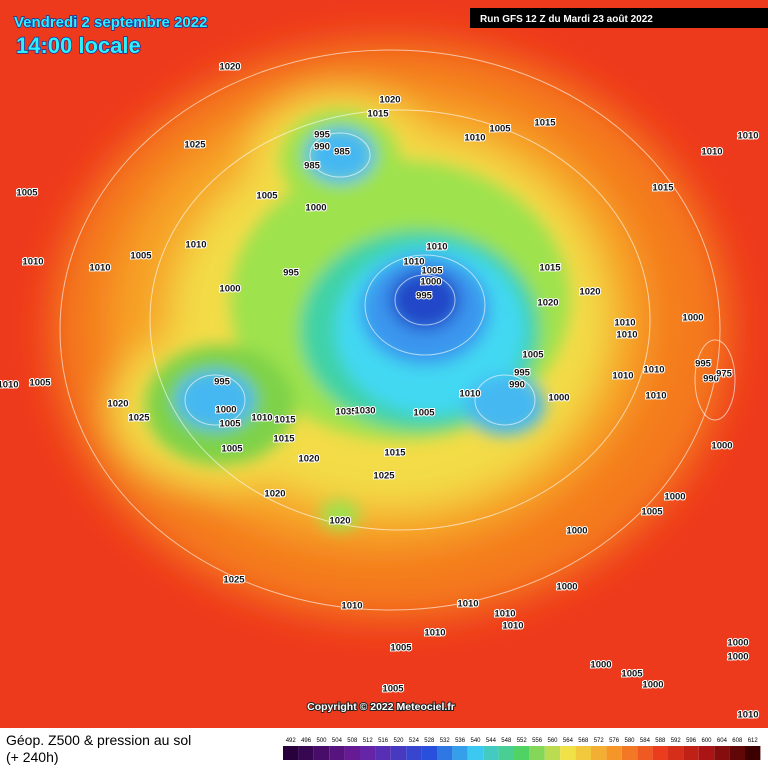 The height and width of the screenshot is (768, 768). Describe the element at coordinates (383, 741) in the screenshot. I see `colorbar-tick-label: 516` at that location.